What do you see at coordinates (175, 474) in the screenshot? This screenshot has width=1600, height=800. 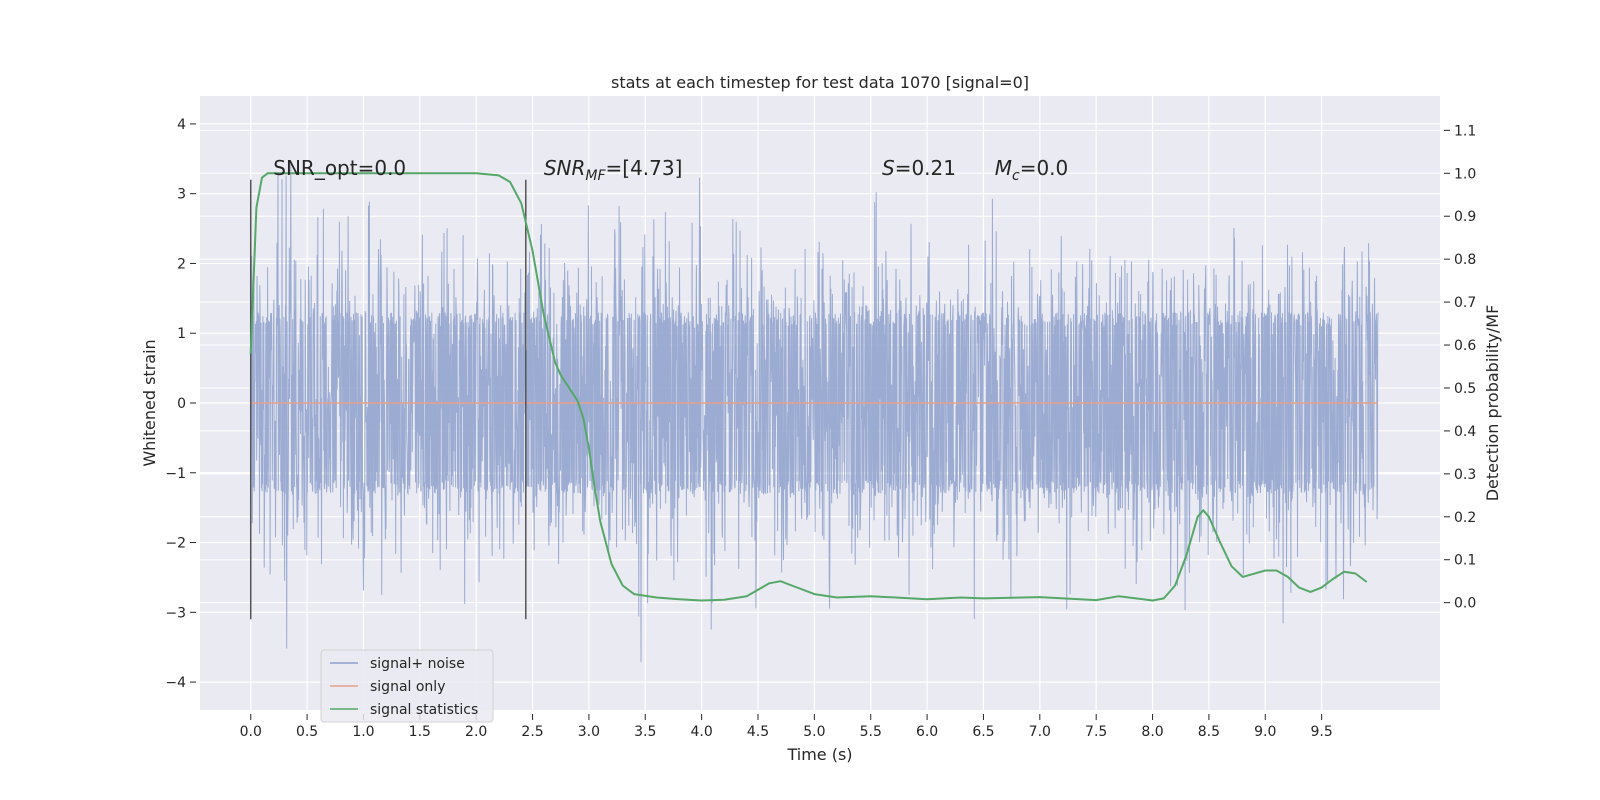 I see `y-tick-label: −1` at bounding box center [175, 474].